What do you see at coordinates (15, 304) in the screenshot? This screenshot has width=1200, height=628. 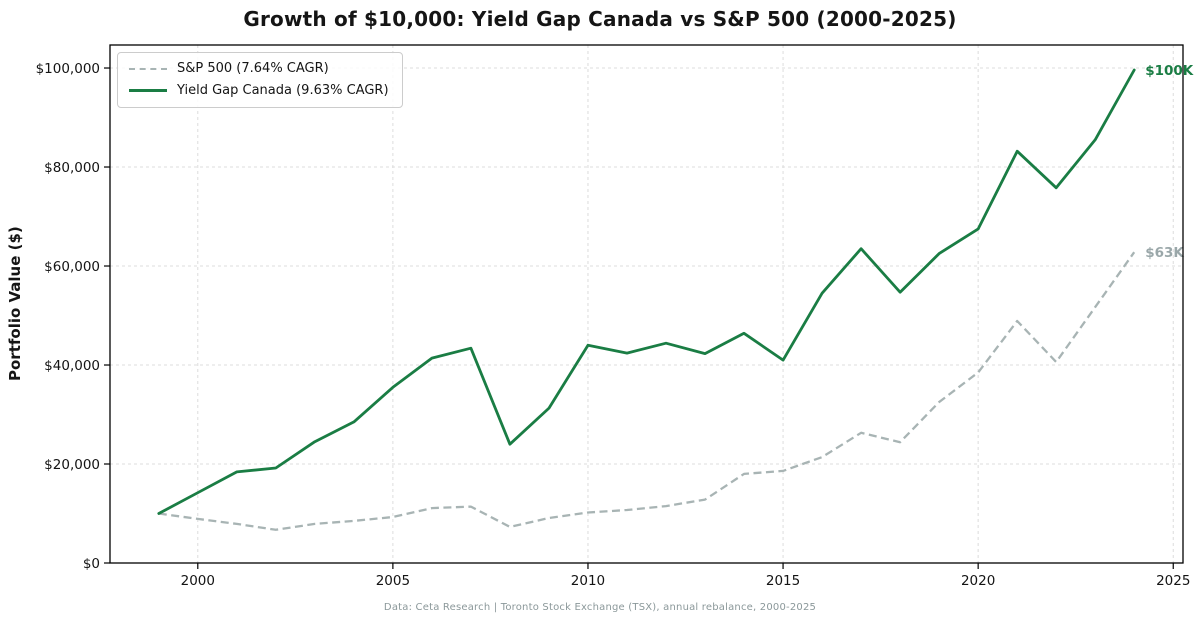 I see `y-axis-label: Portfolio Value ($)` at bounding box center [15, 304].